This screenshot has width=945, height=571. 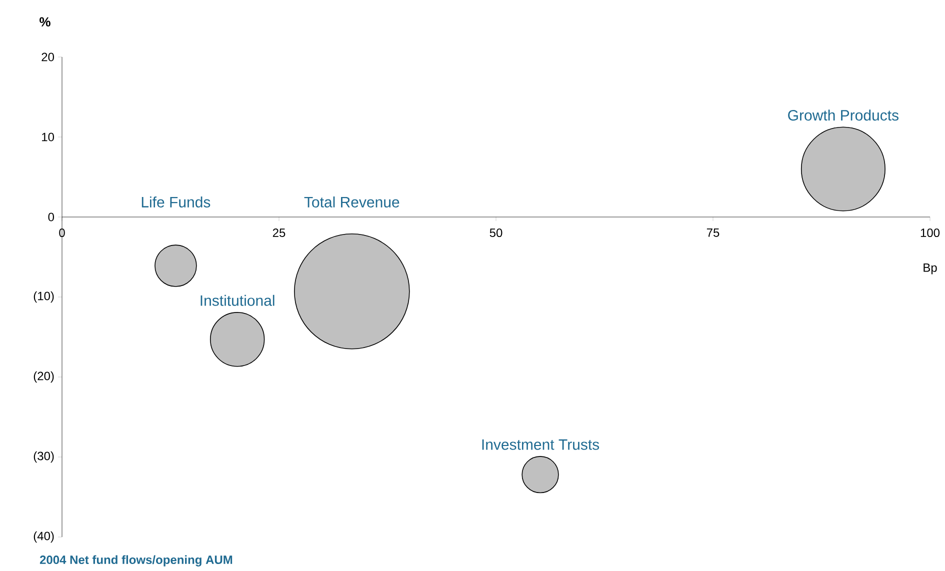 I want to click on series-label: Institutional, so click(x=237, y=300).